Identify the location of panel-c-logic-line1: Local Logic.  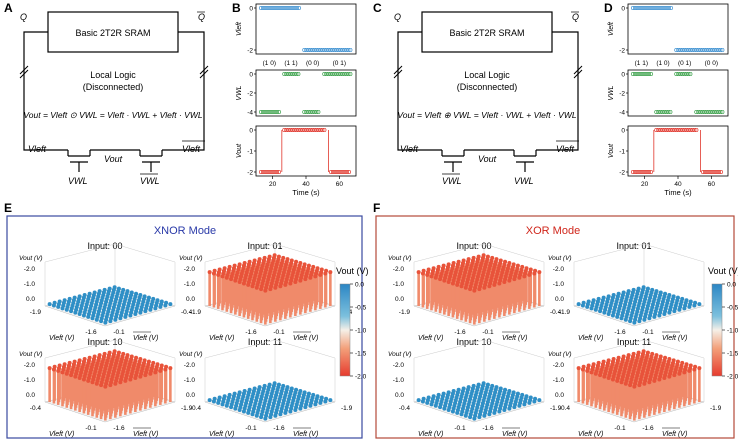
(487, 75).